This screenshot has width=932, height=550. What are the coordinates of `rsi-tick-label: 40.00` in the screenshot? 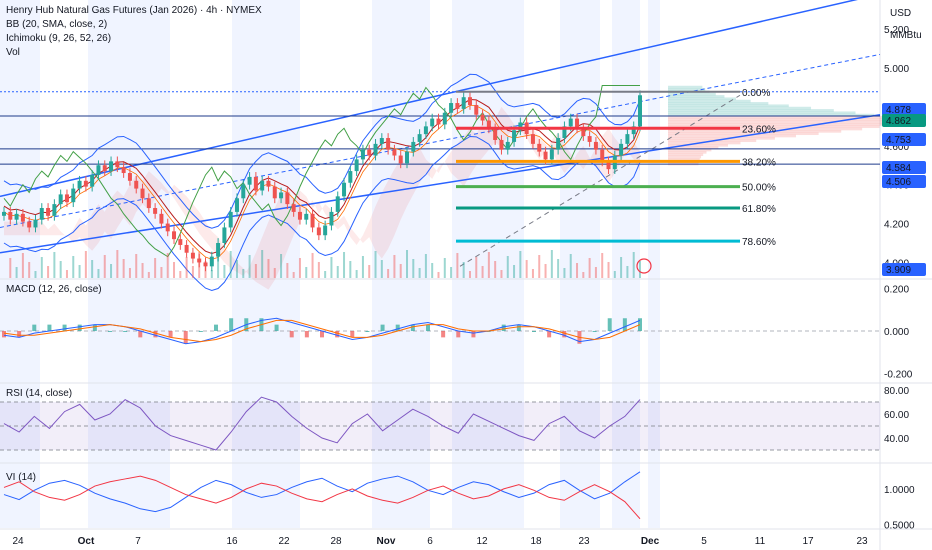 It's located at (896, 439).